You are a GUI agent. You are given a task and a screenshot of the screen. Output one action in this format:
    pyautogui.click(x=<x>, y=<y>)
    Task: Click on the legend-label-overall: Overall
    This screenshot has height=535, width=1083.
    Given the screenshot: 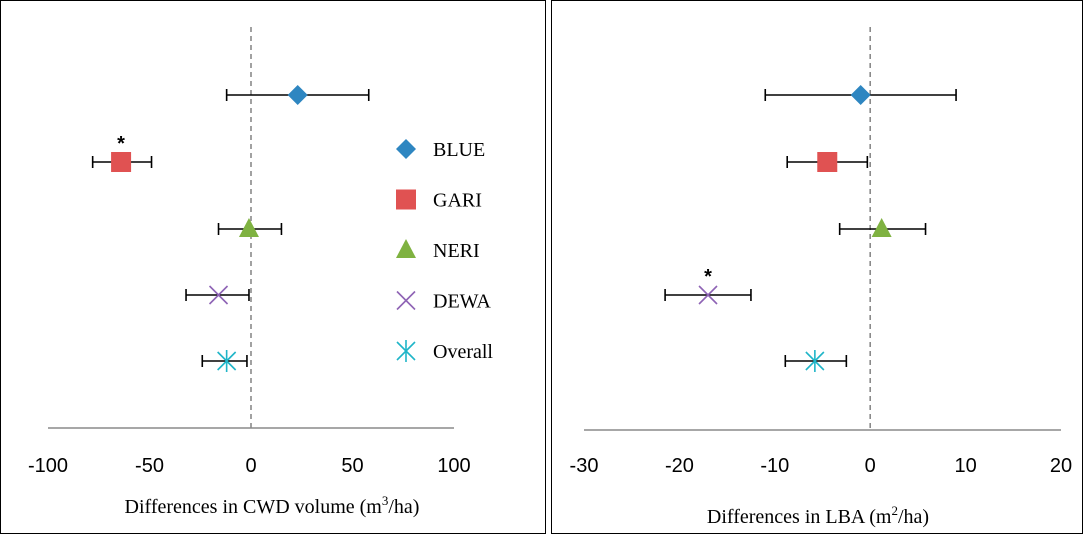 What is the action you would take?
    pyautogui.click(x=463, y=352)
    